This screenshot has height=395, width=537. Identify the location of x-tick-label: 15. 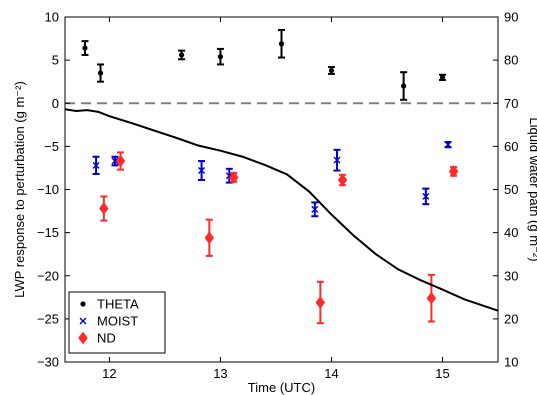
(442, 373).